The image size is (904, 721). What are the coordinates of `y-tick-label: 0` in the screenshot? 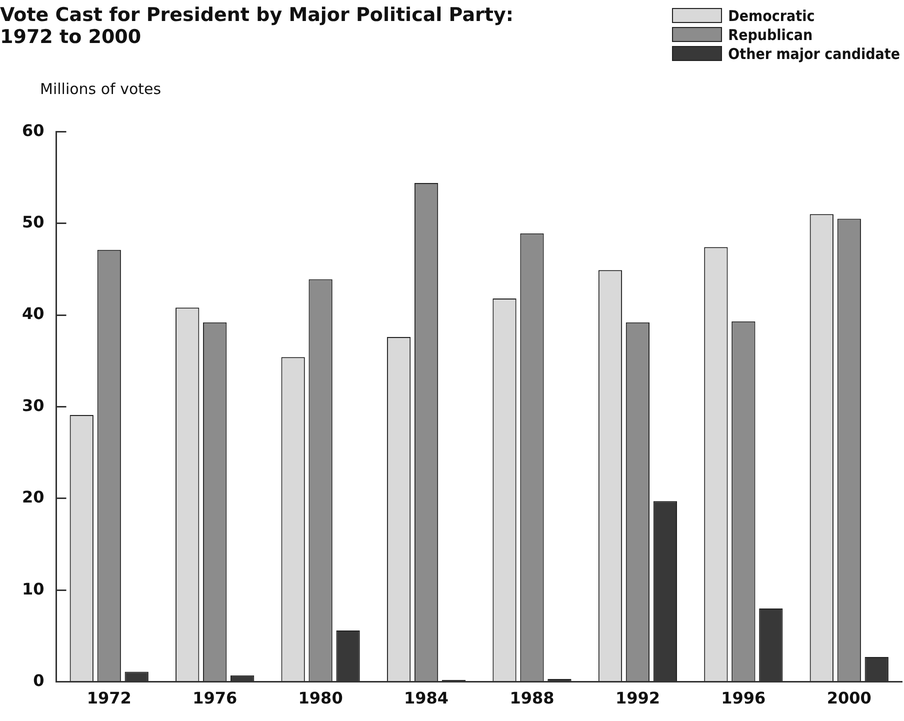 It's located at (38, 680).